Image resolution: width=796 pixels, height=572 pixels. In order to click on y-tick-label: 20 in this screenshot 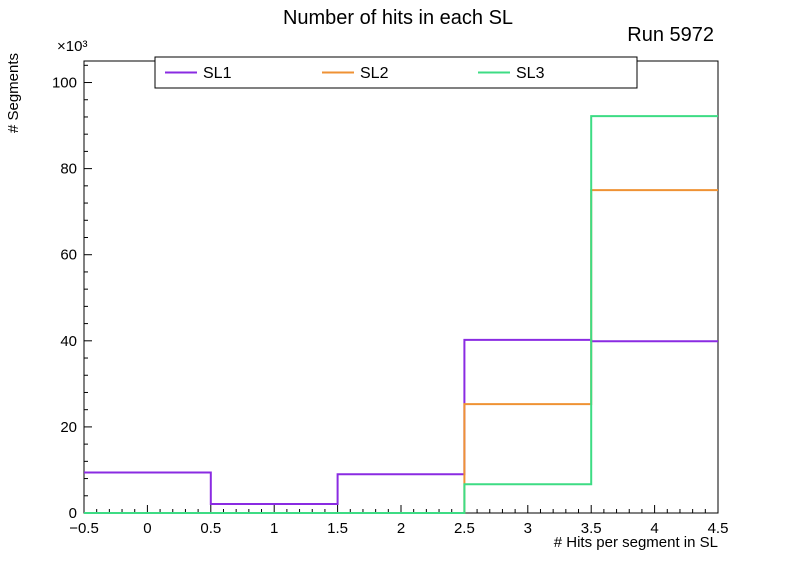, I will do `click(68, 427)`.